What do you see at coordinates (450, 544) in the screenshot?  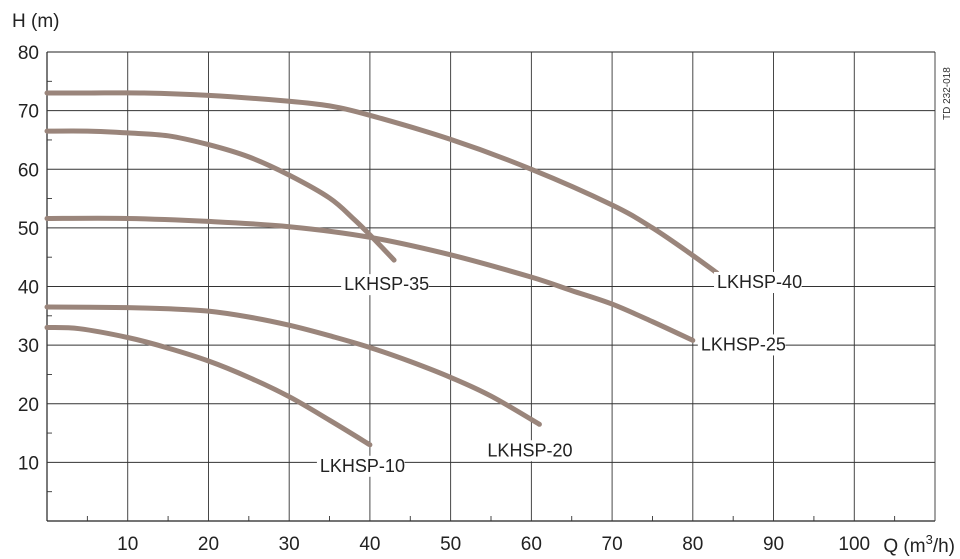 I see `x-tick-label: 50` at bounding box center [450, 544].